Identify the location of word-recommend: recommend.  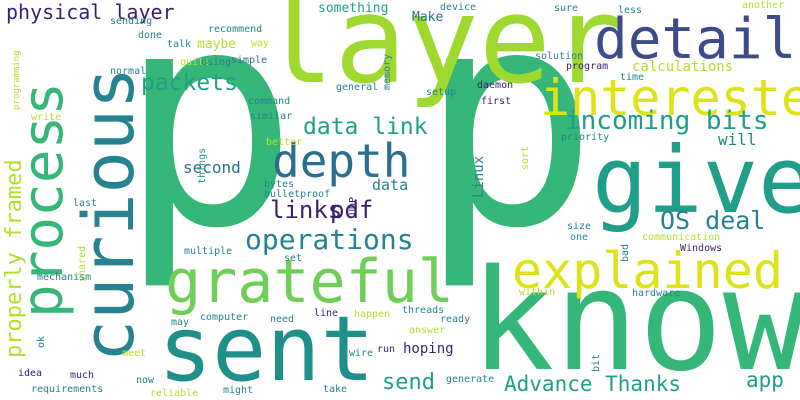
(235, 29).